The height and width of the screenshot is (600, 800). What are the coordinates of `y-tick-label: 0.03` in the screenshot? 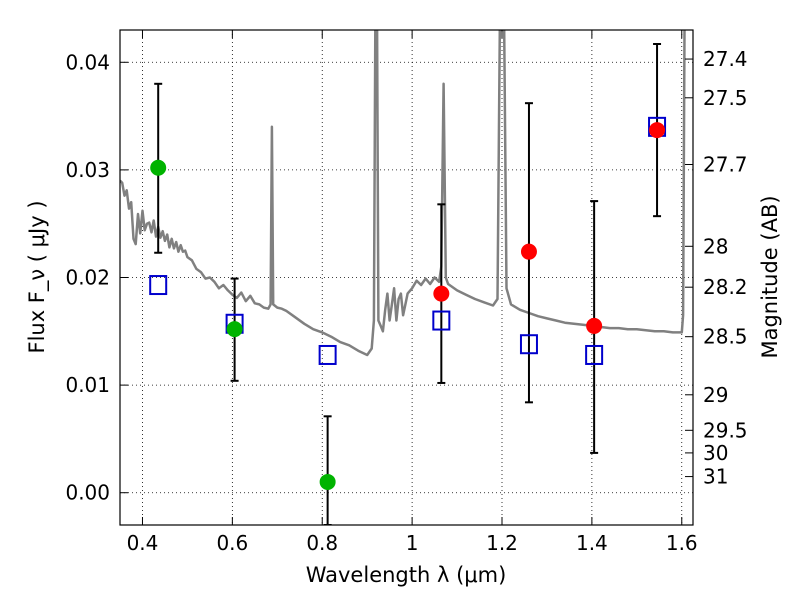 It's located at (87, 170).